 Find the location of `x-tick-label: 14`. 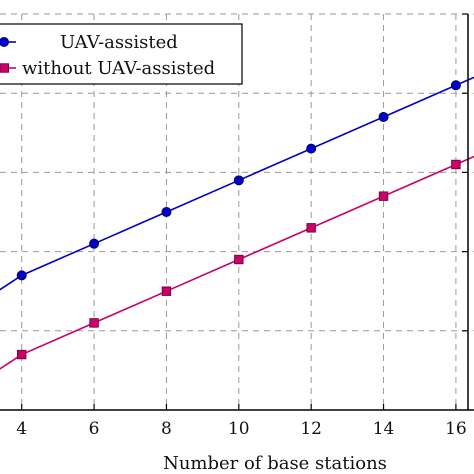

x-tick-label: 14 is located at coordinates (384, 429).